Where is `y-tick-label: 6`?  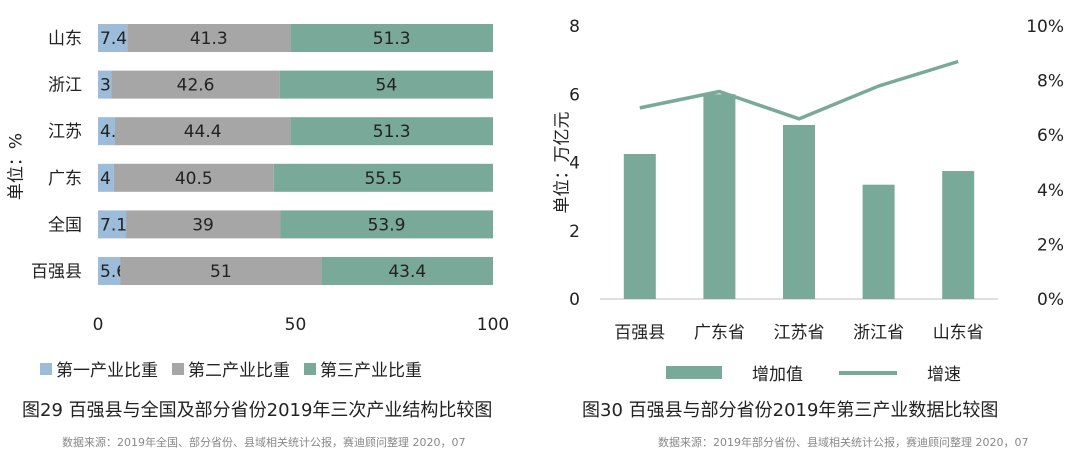
y-tick-label: 6 is located at coordinates (574, 95).